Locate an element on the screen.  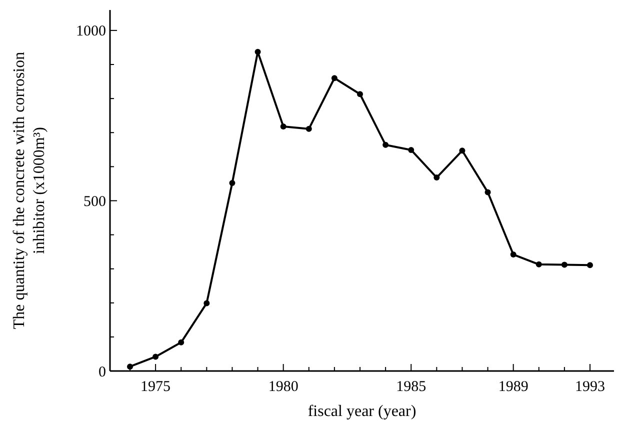
x-axis-title: fiscal year (year) is located at coordinates (362, 411).